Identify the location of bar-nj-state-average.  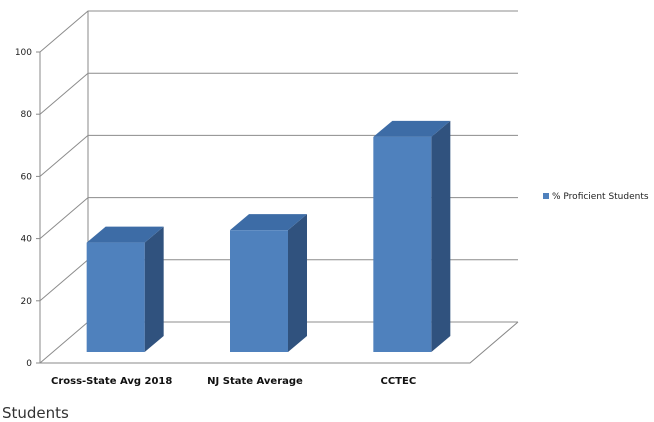
(268, 283).